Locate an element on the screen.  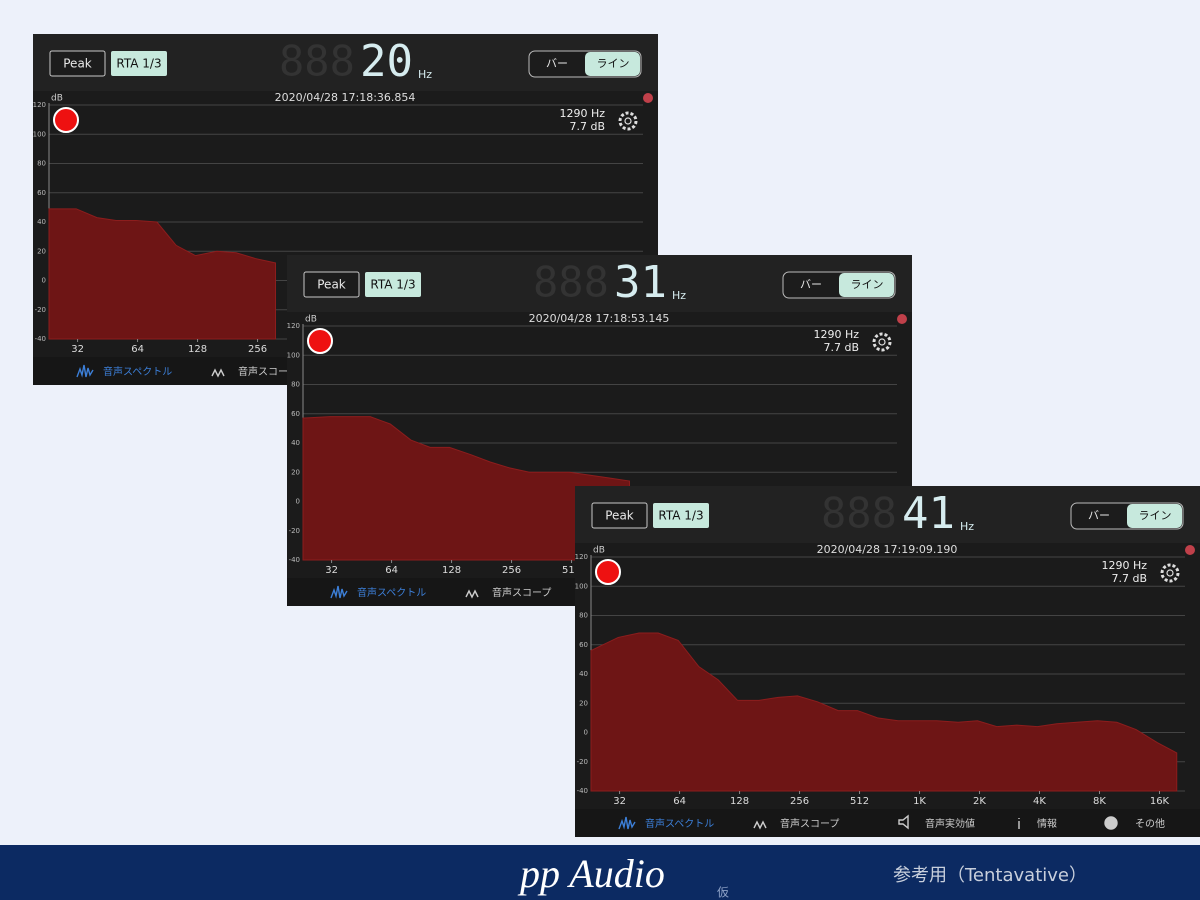
freq-digits: 31 is located at coordinates (640, 282).